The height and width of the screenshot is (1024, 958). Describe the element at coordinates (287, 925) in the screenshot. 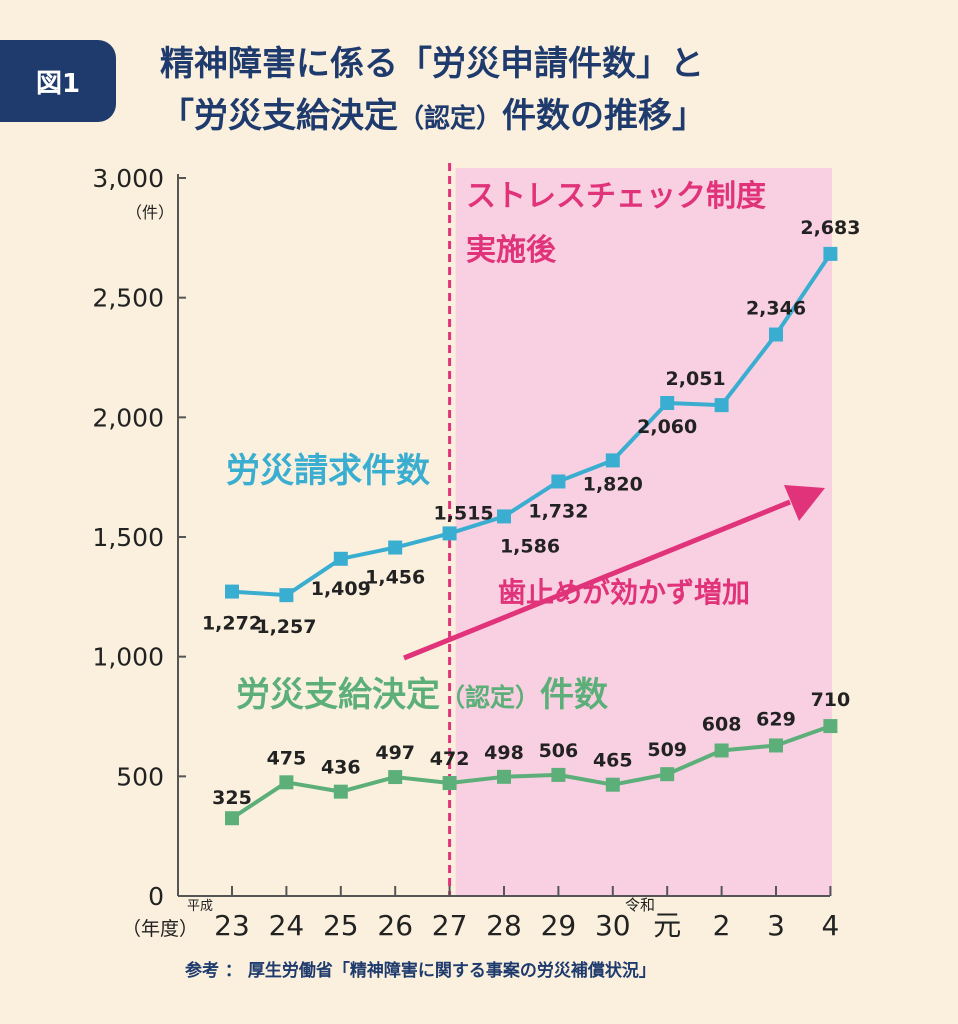

I see `x-tick-label: 24` at that location.